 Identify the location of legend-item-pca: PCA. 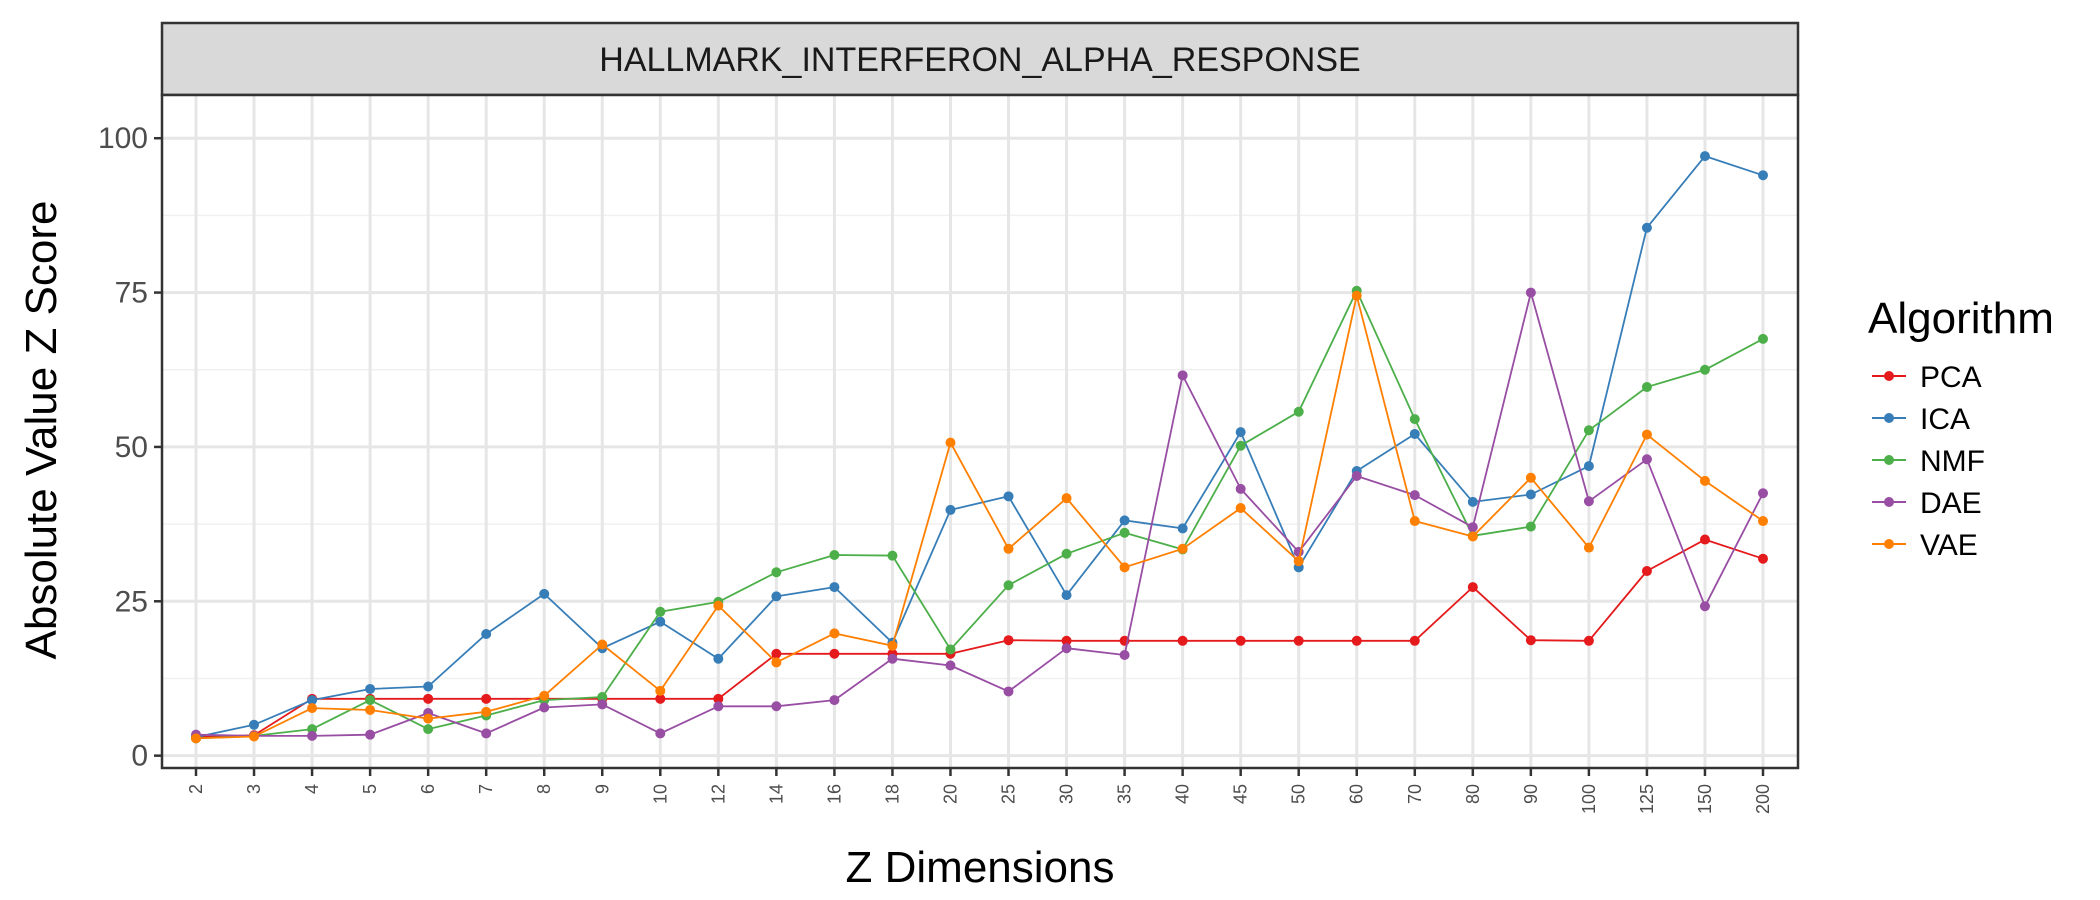
(1927, 377).